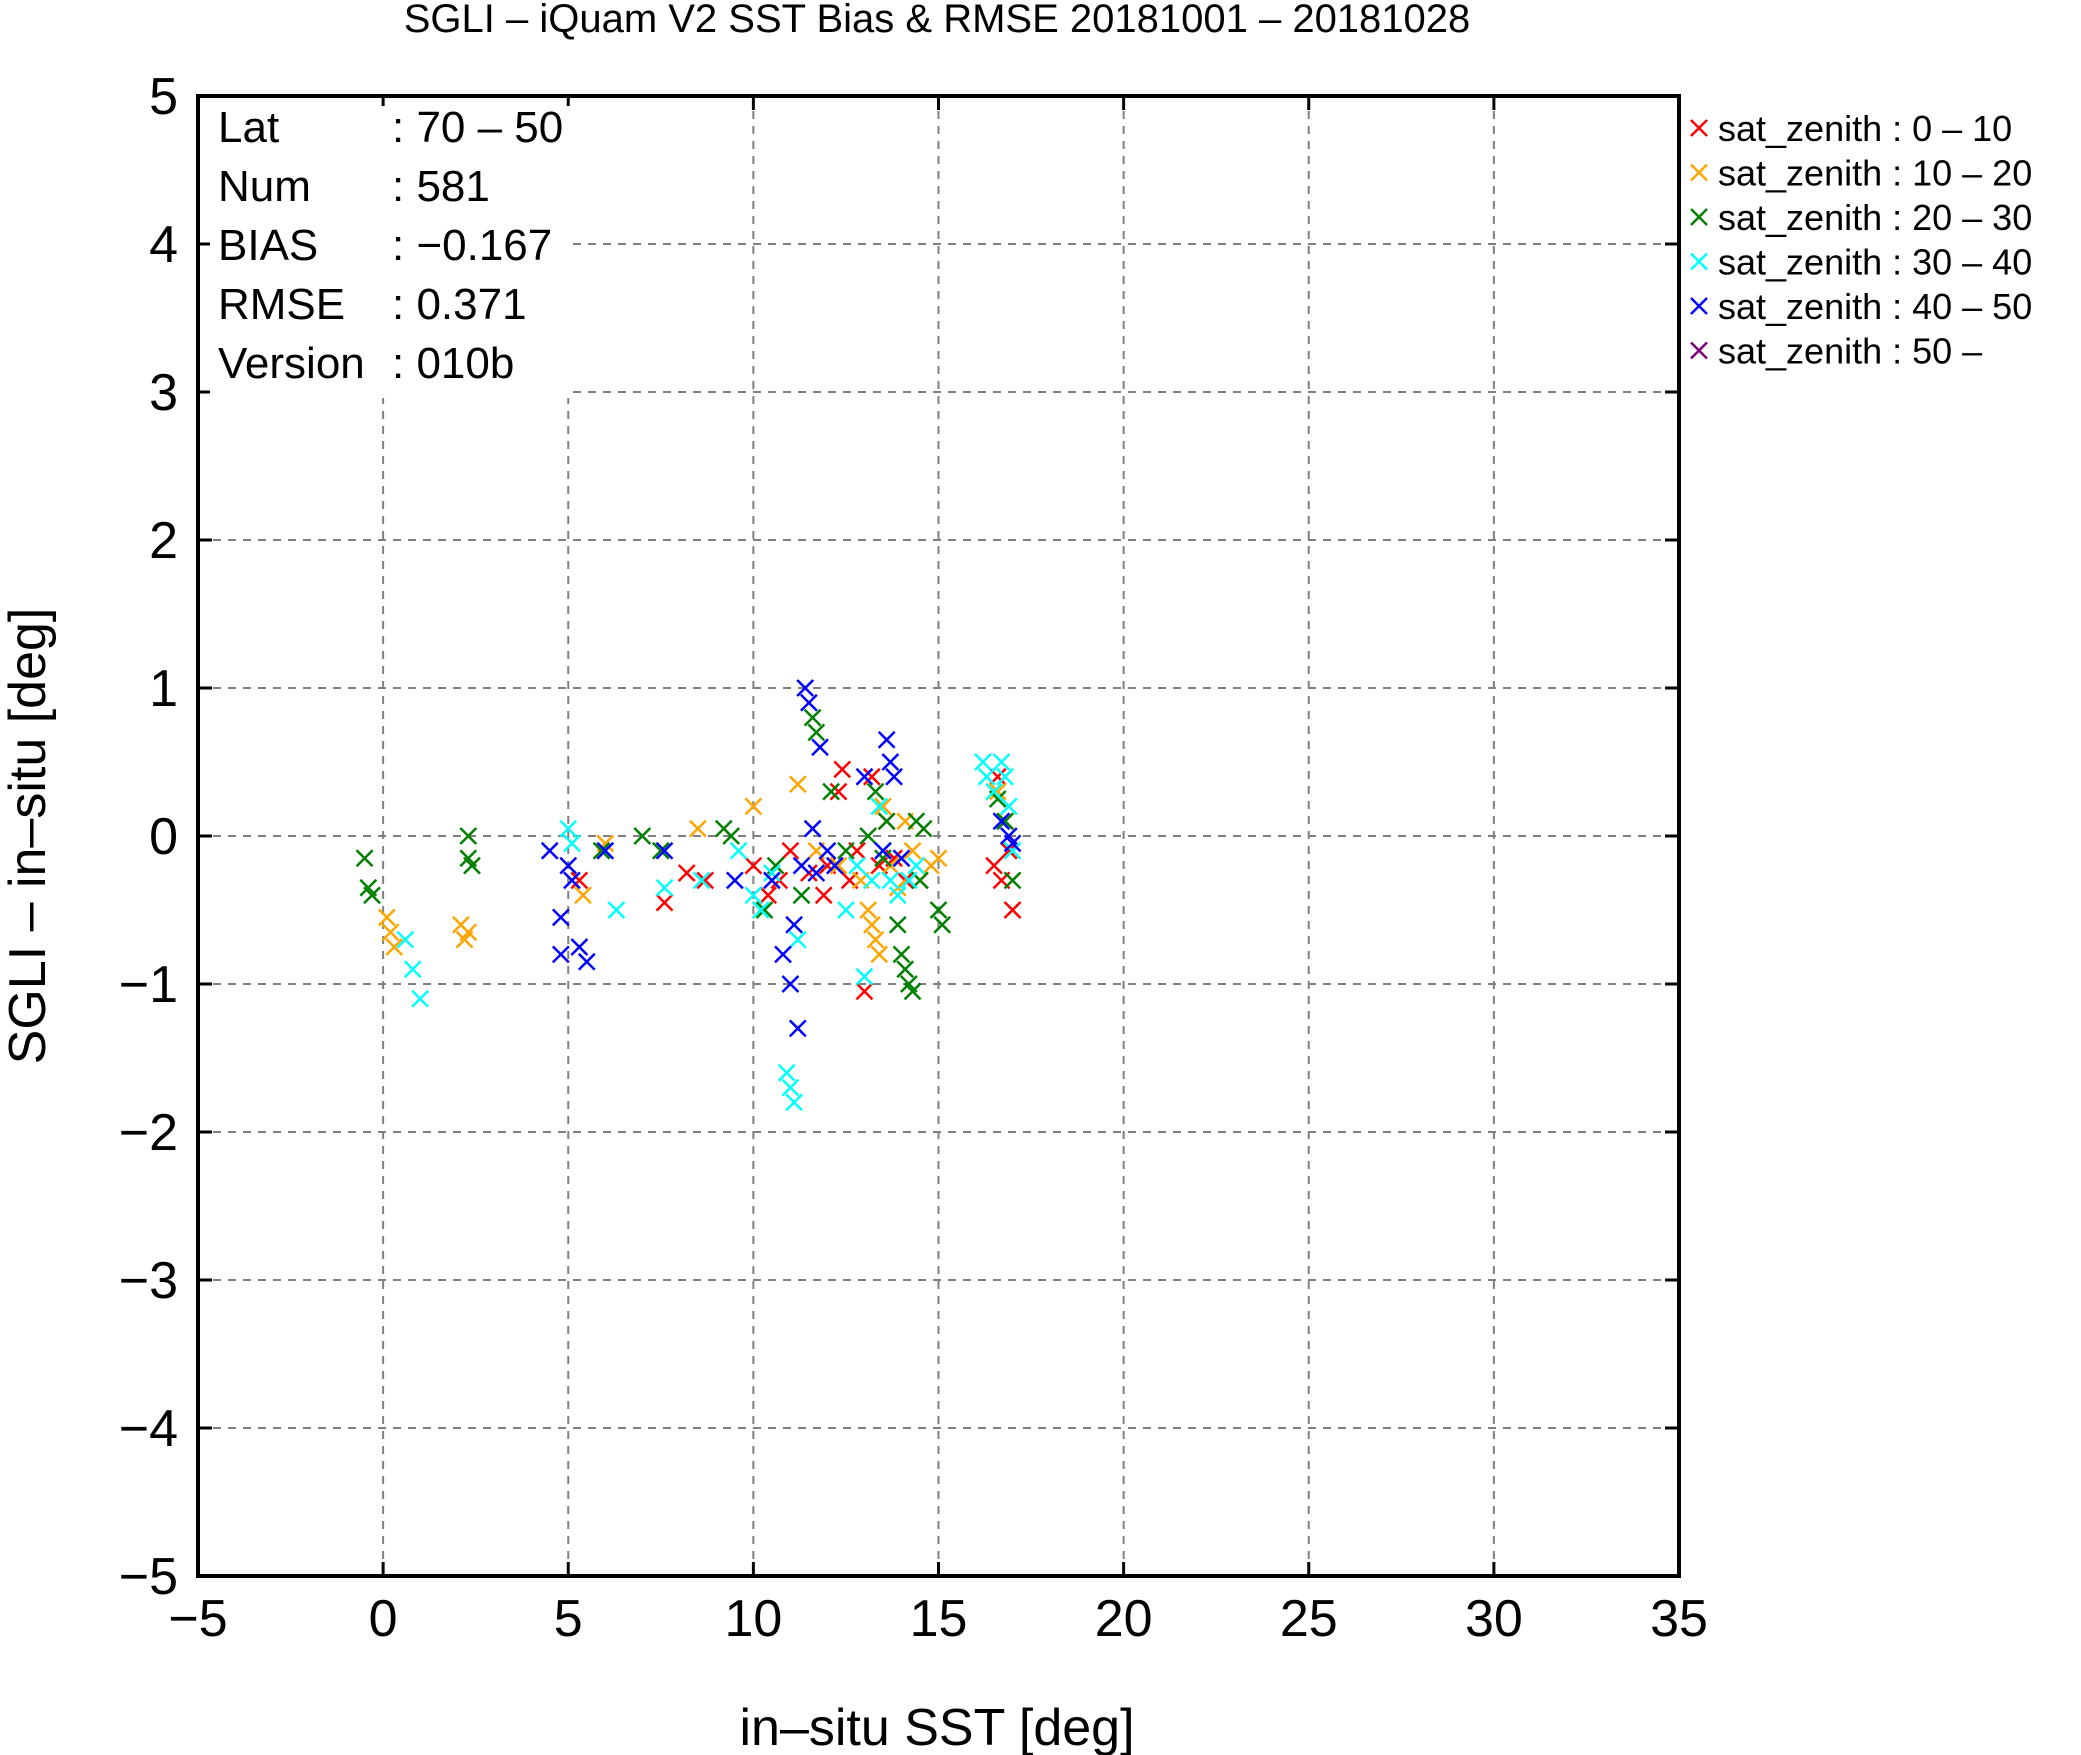  I want to click on legend-label: sat_zenith : 30 – 40, so click(1875, 262).